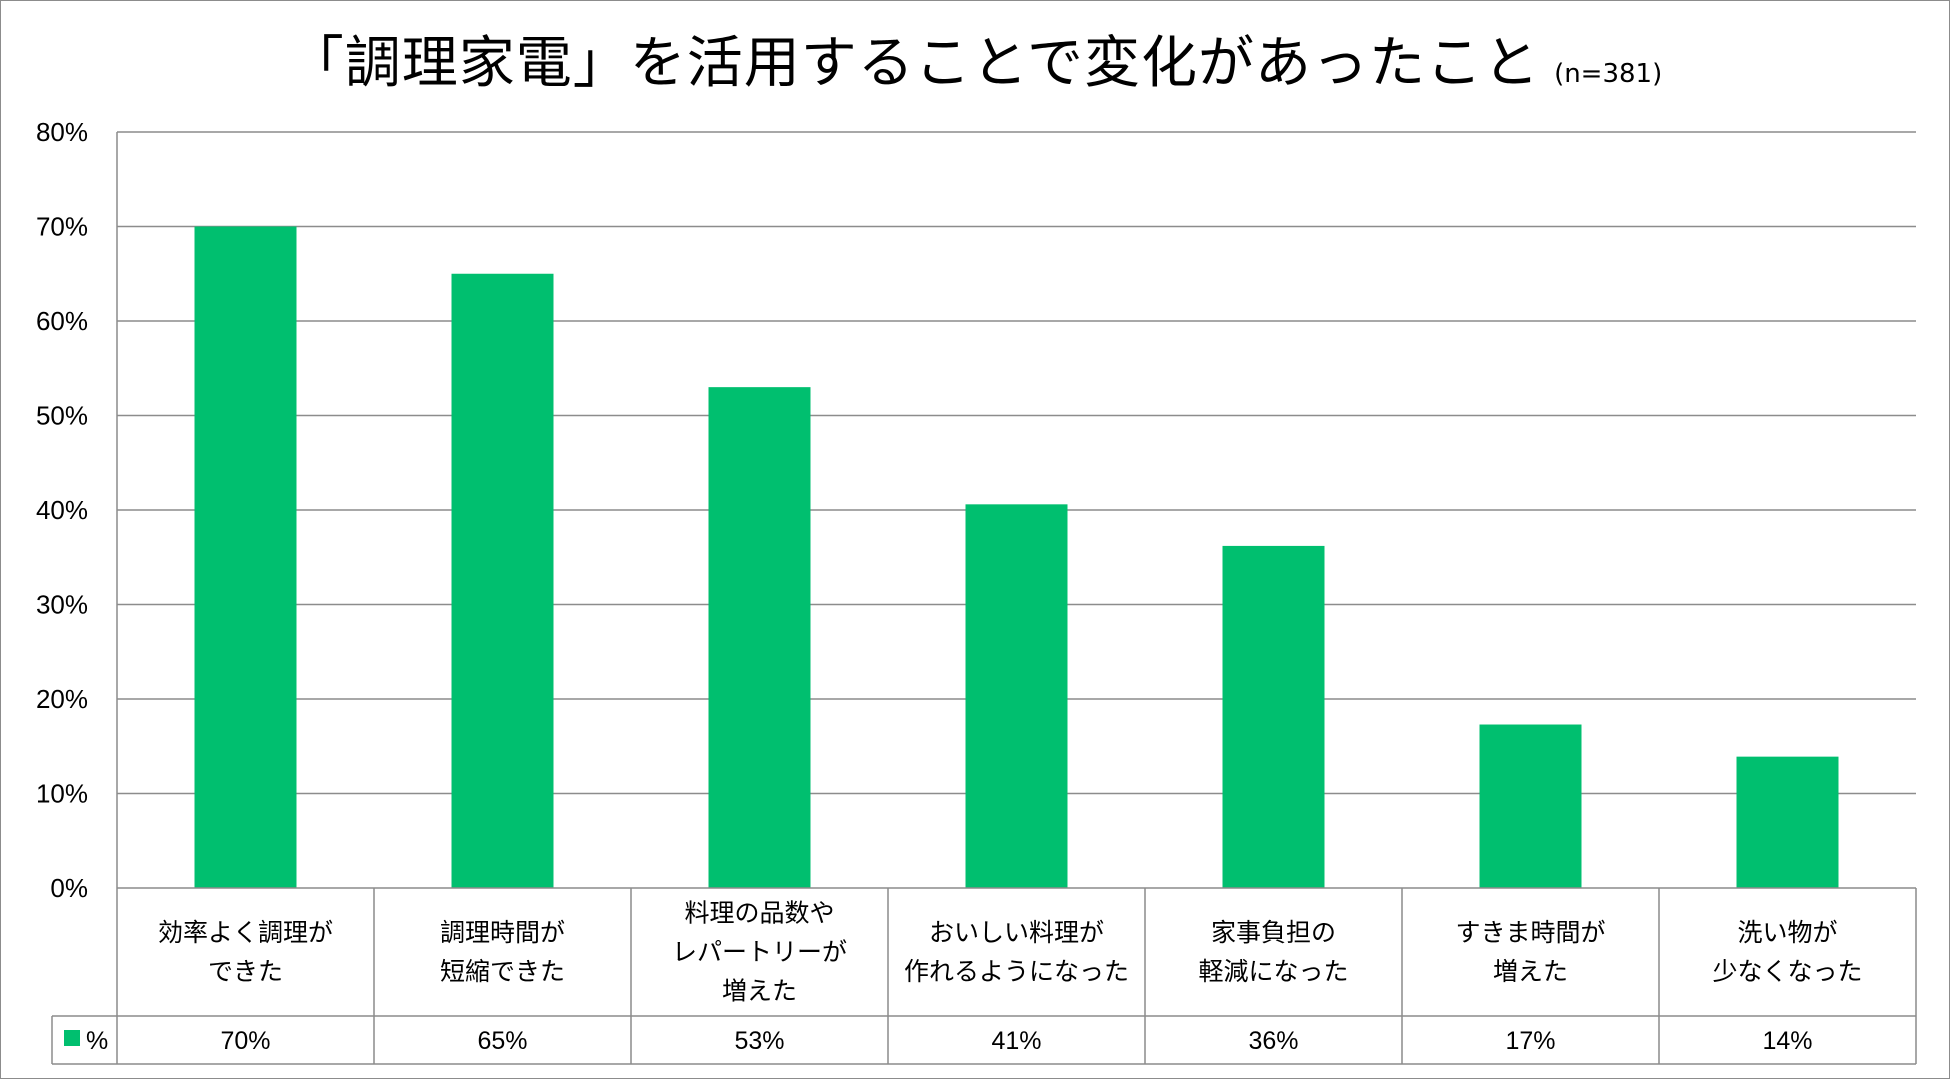 The image size is (1950, 1079). I want to click on y-tick-label: 40%, so click(62, 510).